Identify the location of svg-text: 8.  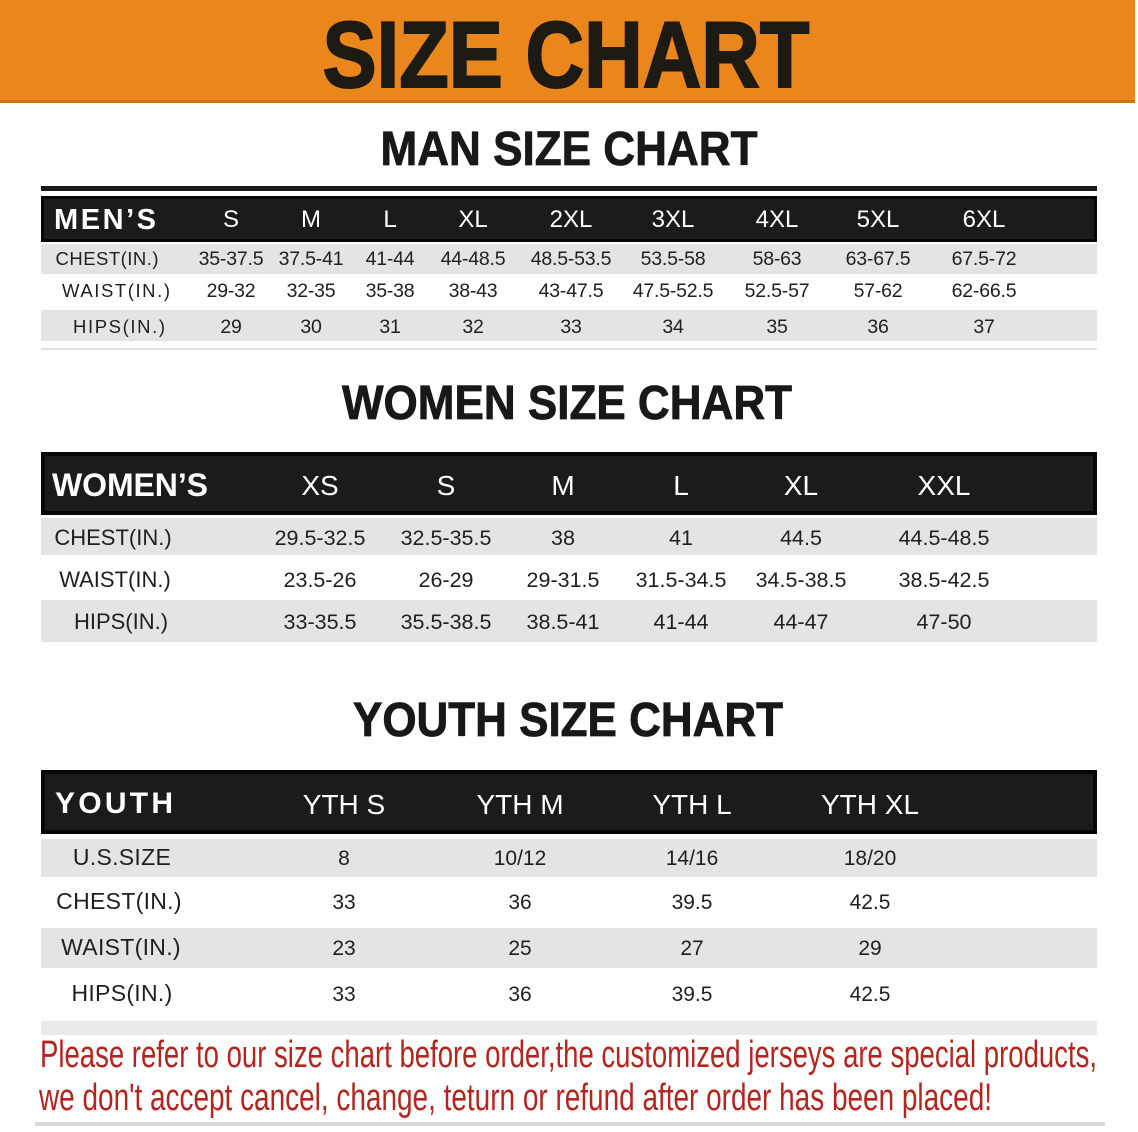
(344, 858).